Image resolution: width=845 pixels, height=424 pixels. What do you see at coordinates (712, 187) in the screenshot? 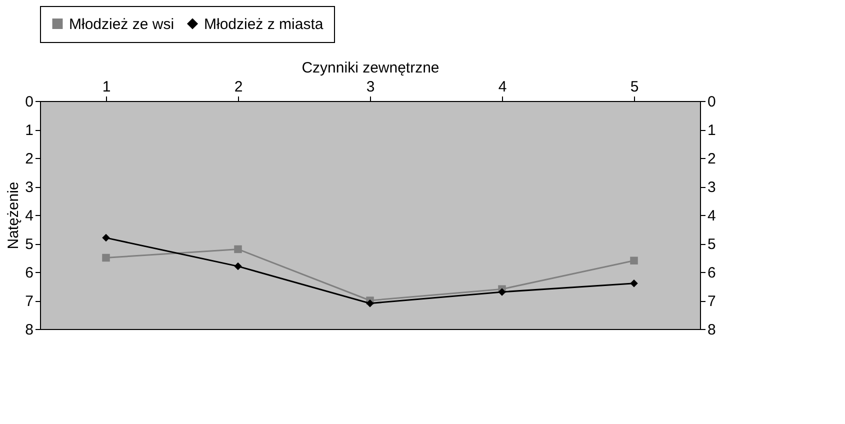
I see `y2-tick-label: 3` at bounding box center [712, 187].